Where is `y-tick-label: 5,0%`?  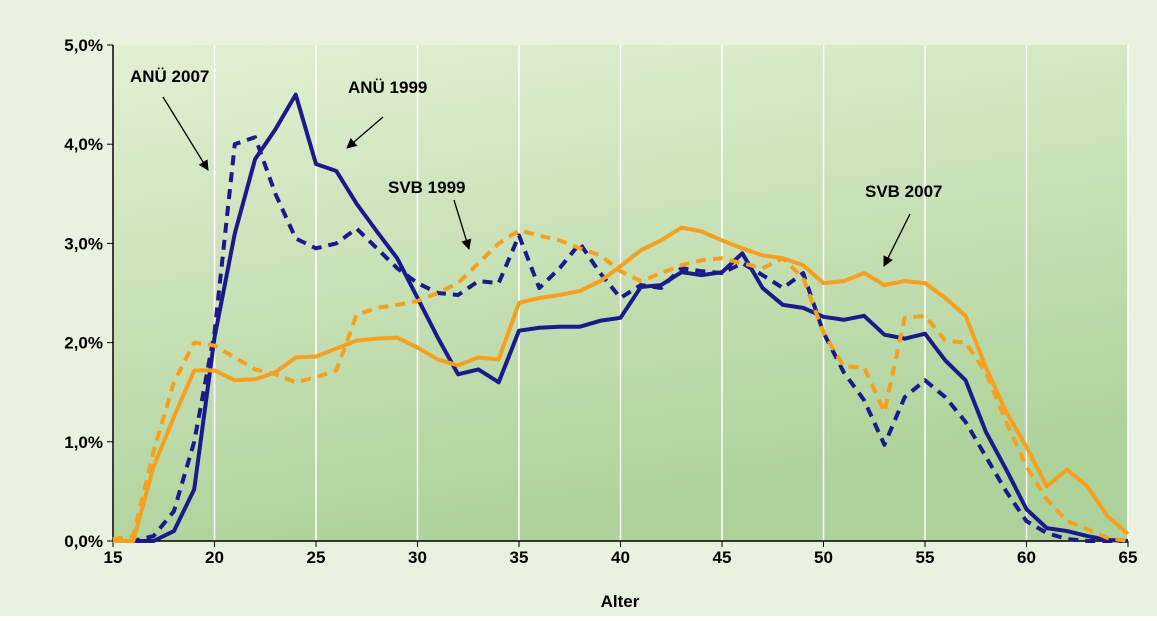
y-tick-label: 5,0% is located at coordinates (83, 45).